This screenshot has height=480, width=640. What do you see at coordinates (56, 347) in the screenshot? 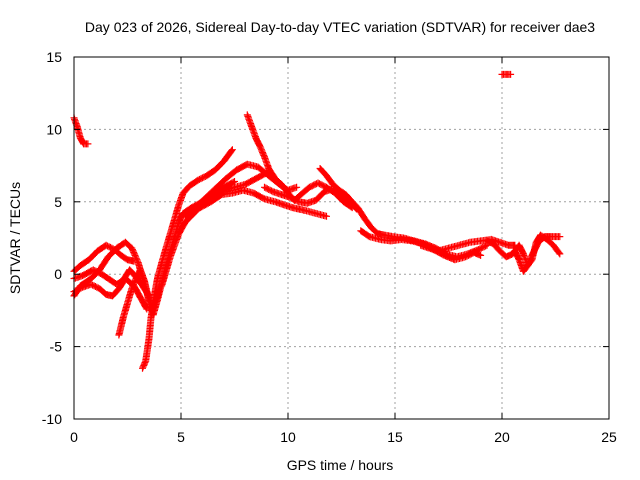
I see `y-tick-label: -5` at bounding box center [56, 347].